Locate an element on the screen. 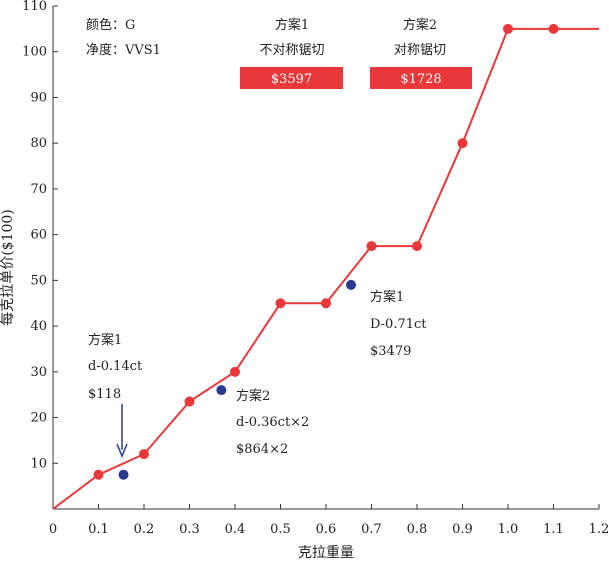 The height and width of the screenshot is (562, 609). y-tick-label: 10 is located at coordinates (38, 463).